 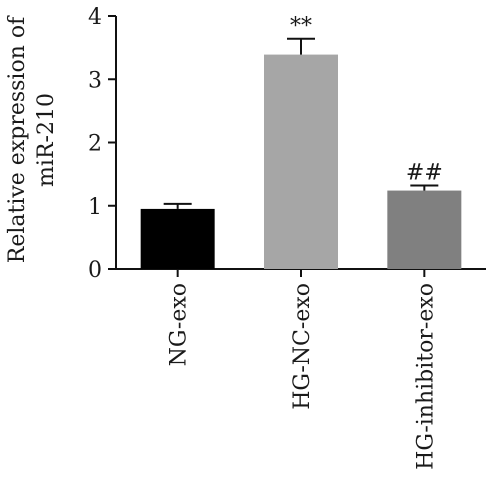 What do you see at coordinates (46, 140) in the screenshot?
I see `y-axis-title-line-2: miR-210` at bounding box center [46, 140].